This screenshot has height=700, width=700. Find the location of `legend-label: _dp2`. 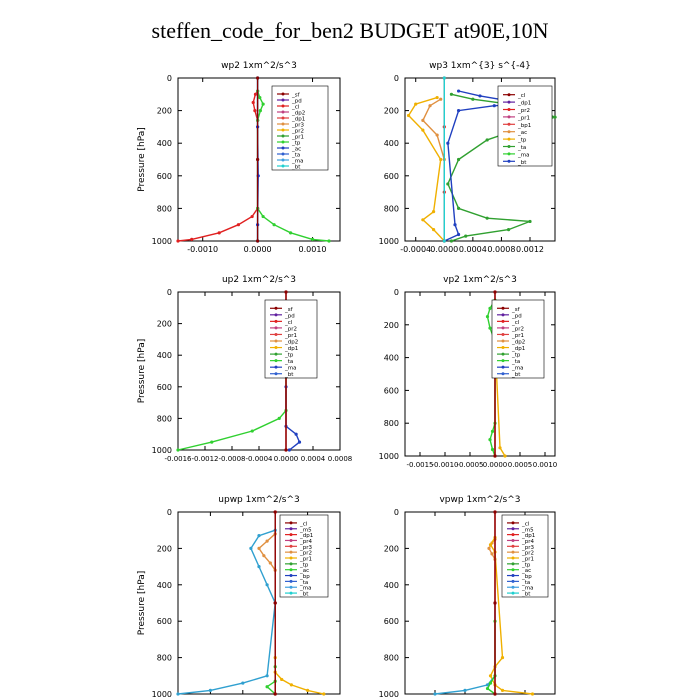

legend-label: _dp2 is located at coordinates (518, 343).